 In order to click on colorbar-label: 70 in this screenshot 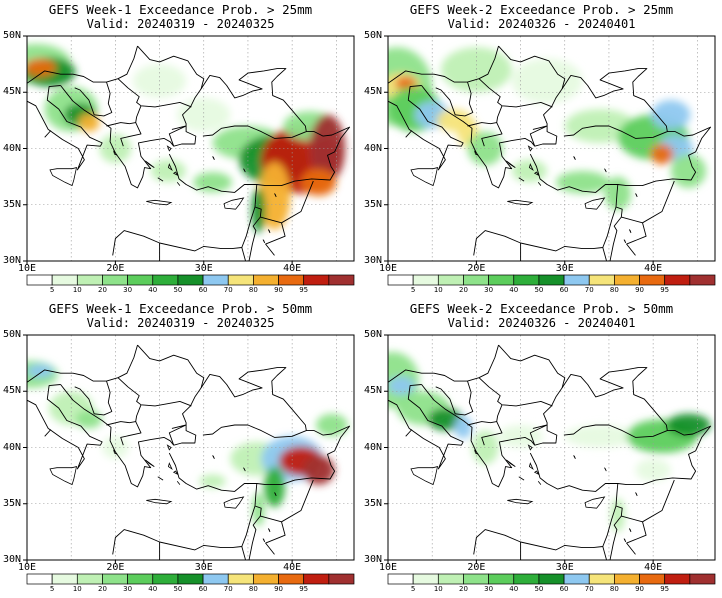, I will do `click(228, 290)`.